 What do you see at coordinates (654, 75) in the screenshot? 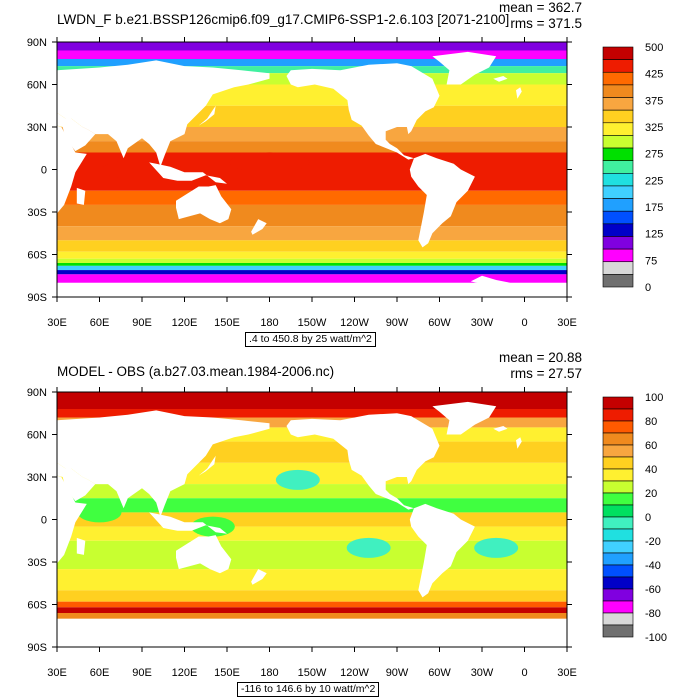
I see `colorbar-label: 425` at bounding box center [654, 75].